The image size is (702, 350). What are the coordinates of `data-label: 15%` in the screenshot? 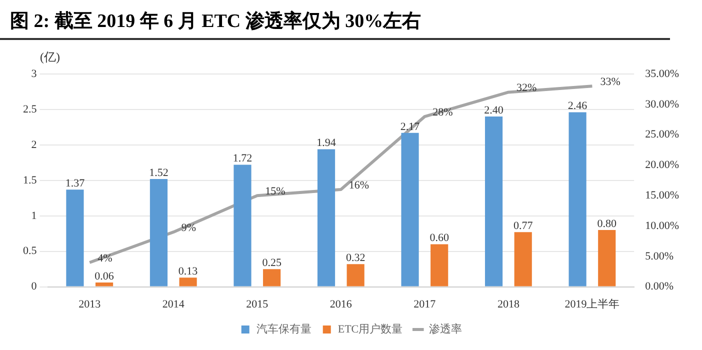 It's located at (275, 191).